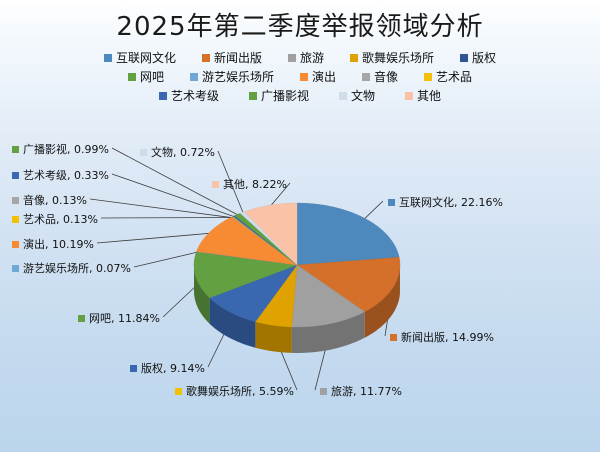 This screenshot has width=600, height=452. Describe the element at coordinates (386, 77) in the screenshot. I see `legend-label: 音像` at that location.